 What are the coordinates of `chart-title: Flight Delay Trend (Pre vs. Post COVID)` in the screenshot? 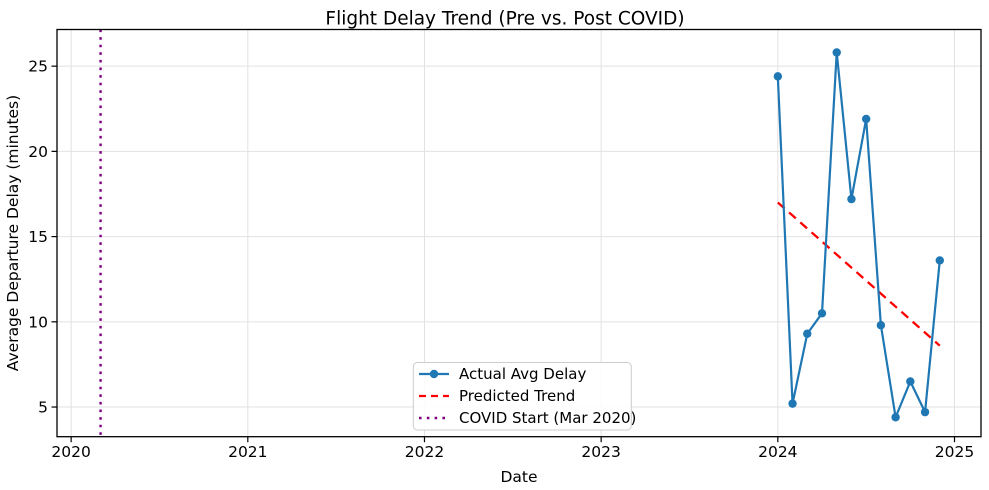 It's located at (504, 19).